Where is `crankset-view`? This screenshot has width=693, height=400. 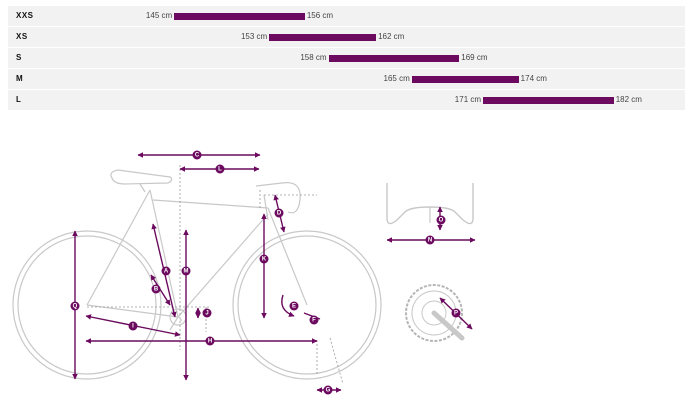 crankset-view is located at coordinates (439, 313).